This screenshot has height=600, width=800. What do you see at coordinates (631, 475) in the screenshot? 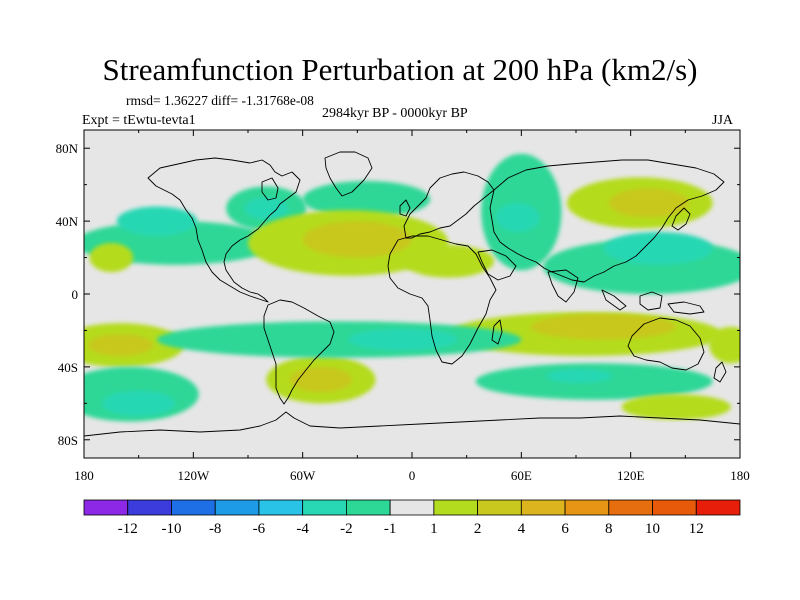
I see `lon-tick-label: 120E` at bounding box center [631, 475].